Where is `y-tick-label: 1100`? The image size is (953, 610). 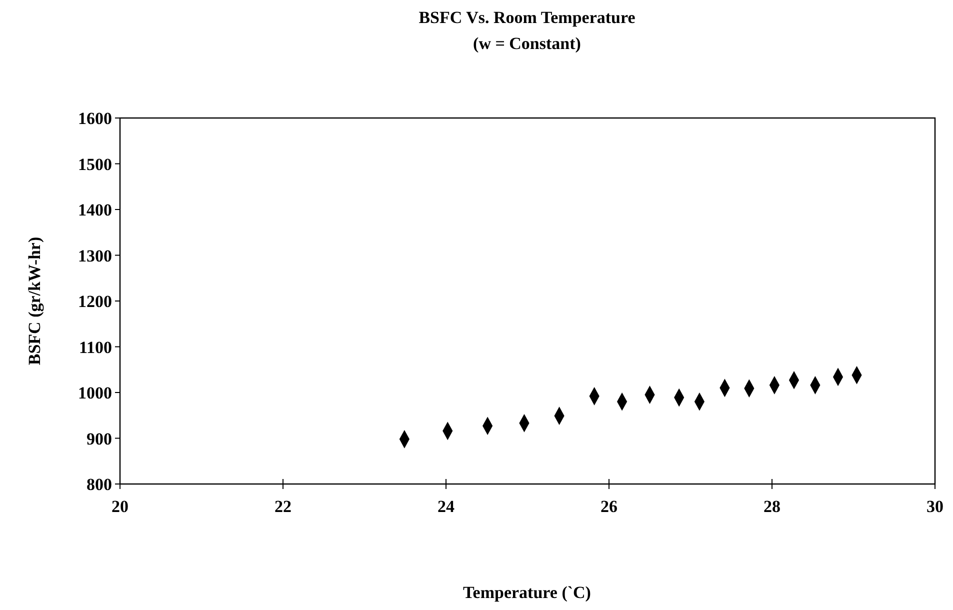 y-tick-label: 1100 is located at coordinates (95, 347).